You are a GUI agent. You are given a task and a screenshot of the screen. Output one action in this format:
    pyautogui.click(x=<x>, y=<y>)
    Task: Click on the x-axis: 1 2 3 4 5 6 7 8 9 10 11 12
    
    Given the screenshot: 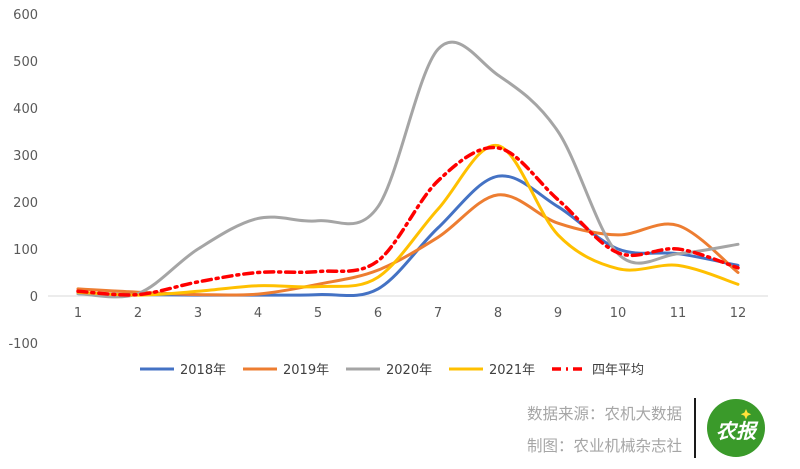 What is the action you would take?
    pyautogui.click(x=410, y=313)
    